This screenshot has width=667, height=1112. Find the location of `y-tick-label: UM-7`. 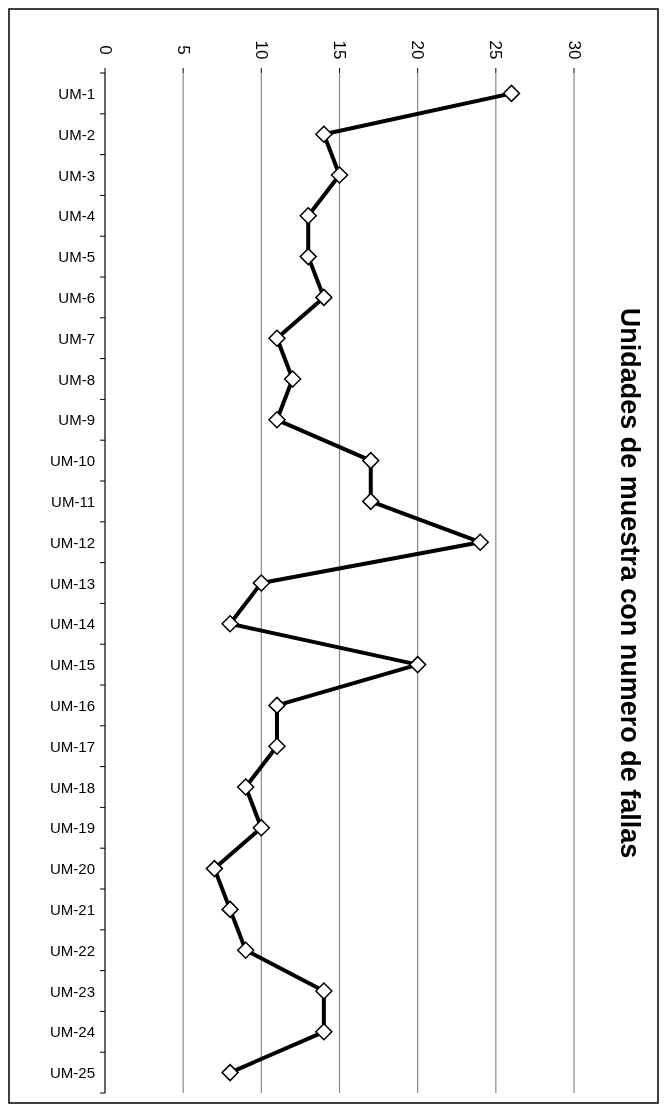

y-tick-label: UM-7 is located at coordinates (76, 338).